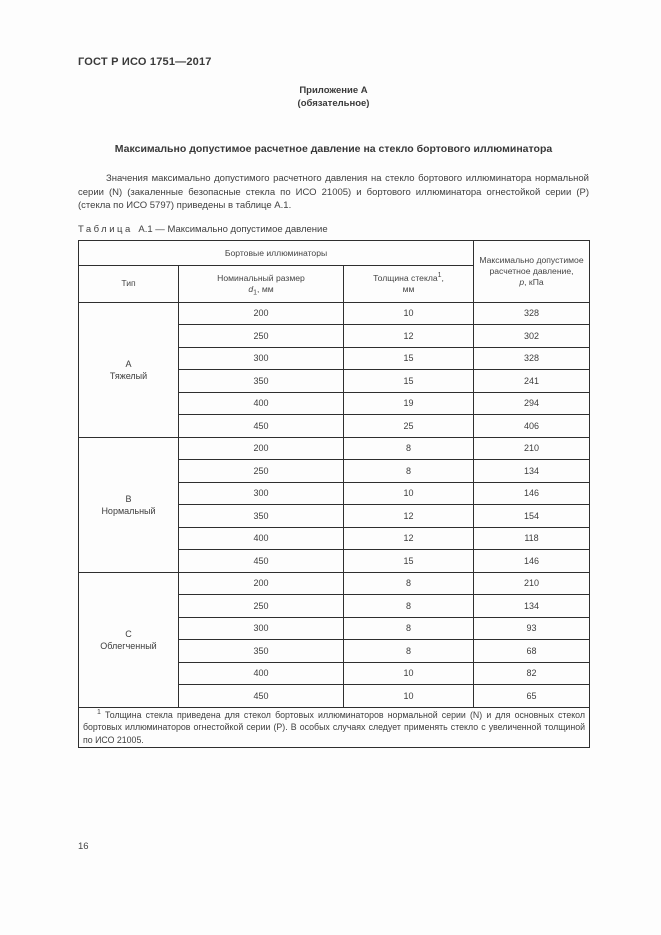 Image resolution: width=661 pixels, height=935 pixels. What do you see at coordinates (405, 277) in the screenshot?
I see `header-thickness-line1: Толщина стекла` at bounding box center [405, 277].